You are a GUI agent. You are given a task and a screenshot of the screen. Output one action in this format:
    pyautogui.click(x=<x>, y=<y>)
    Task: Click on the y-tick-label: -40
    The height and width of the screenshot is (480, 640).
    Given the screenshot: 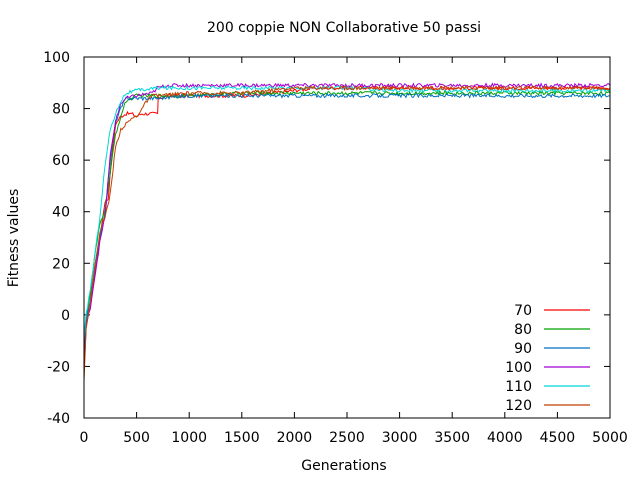 What is the action you would take?
    pyautogui.click(x=58, y=419)
    